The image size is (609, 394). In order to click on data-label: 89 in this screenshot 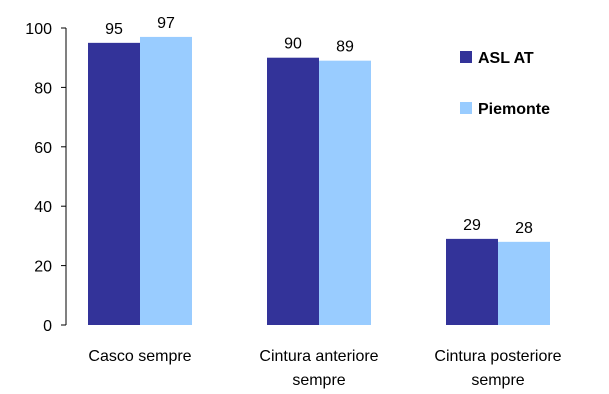, I will do `click(345, 47)`.